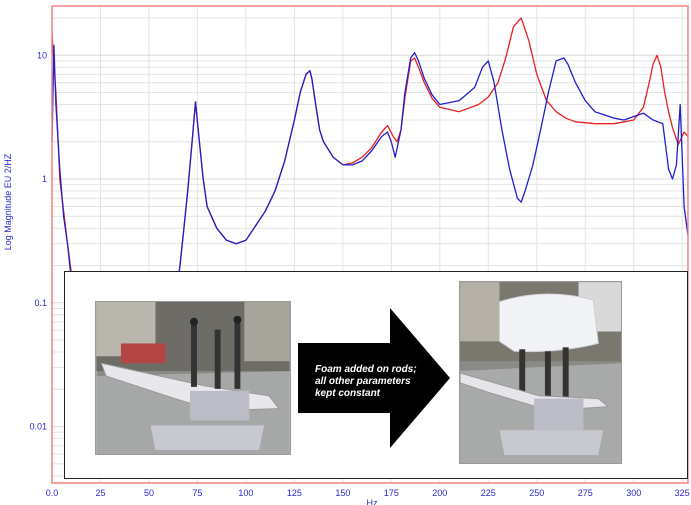 The width and height of the screenshot is (691, 505). I want to click on x-tick-label: 75, so click(197, 493).